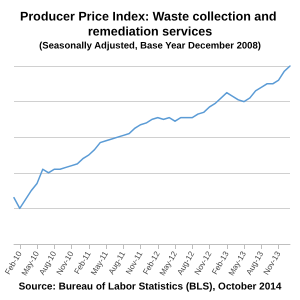 The height and width of the screenshot is (300, 300). Describe the element at coordinates (150, 24) in the screenshot. I see `chart-title: Producer Price Index: Waste collection and remediation services` at that location.